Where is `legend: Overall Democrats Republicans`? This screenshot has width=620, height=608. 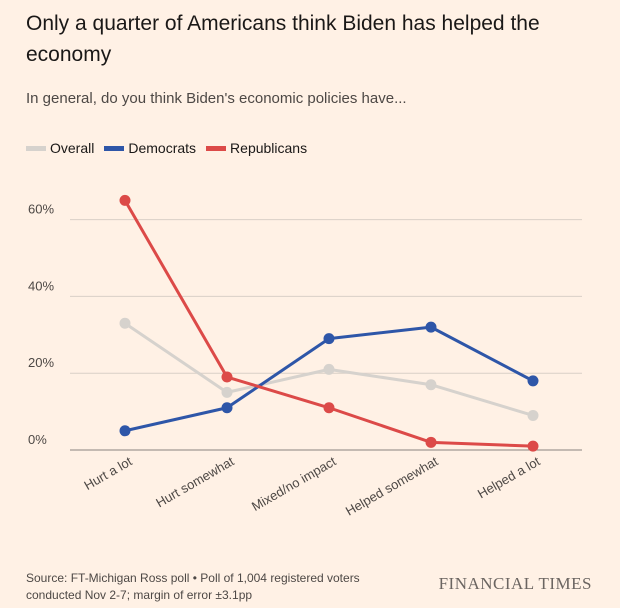 legend: Overall Democrats Republicans is located at coordinates (171, 148).